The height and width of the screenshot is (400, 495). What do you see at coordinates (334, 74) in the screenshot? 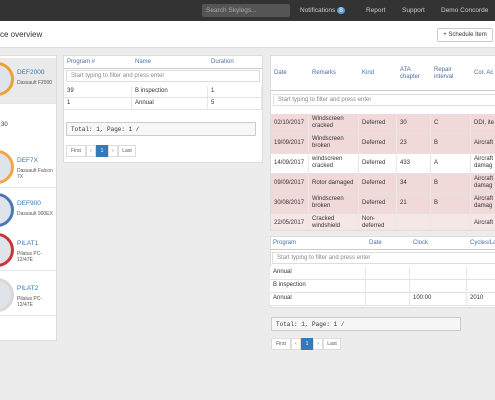
I see `column-header: Remarks` at bounding box center [334, 74].